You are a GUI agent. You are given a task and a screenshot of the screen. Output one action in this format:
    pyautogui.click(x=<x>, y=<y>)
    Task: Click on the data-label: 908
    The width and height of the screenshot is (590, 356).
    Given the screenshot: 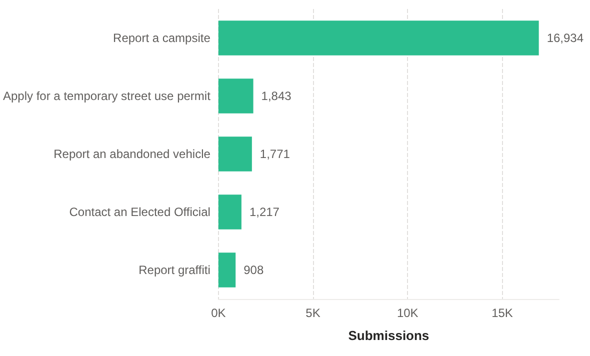 What is the action you would take?
    pyautogui.click(x=254, y=270)
    